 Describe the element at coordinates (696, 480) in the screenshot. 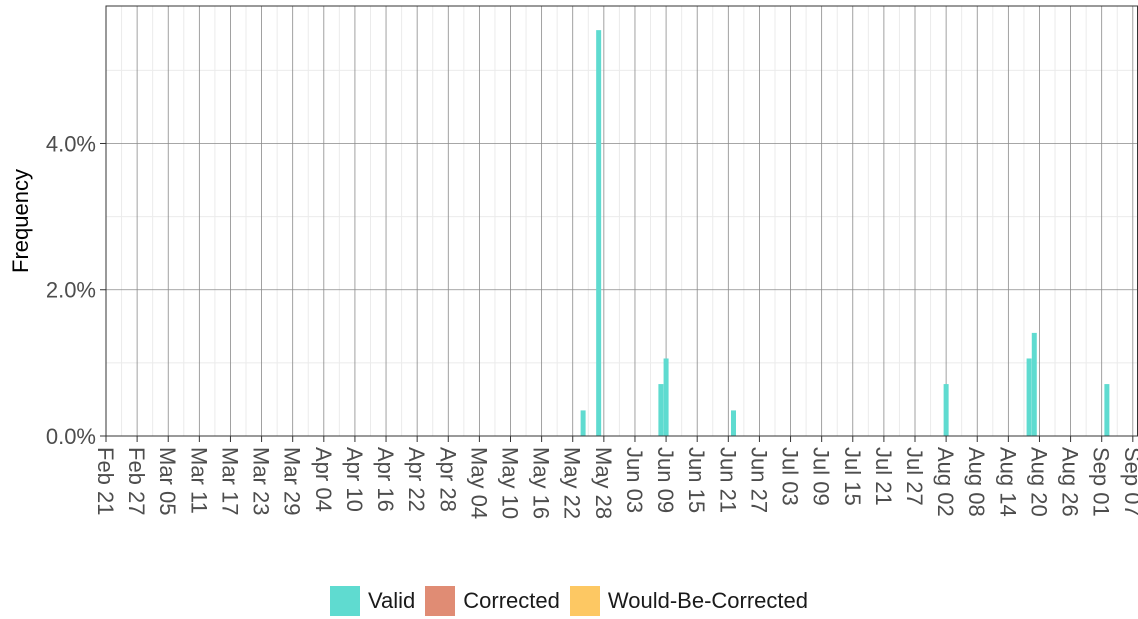

I see `x-tick-label: Jun 15` at that location.